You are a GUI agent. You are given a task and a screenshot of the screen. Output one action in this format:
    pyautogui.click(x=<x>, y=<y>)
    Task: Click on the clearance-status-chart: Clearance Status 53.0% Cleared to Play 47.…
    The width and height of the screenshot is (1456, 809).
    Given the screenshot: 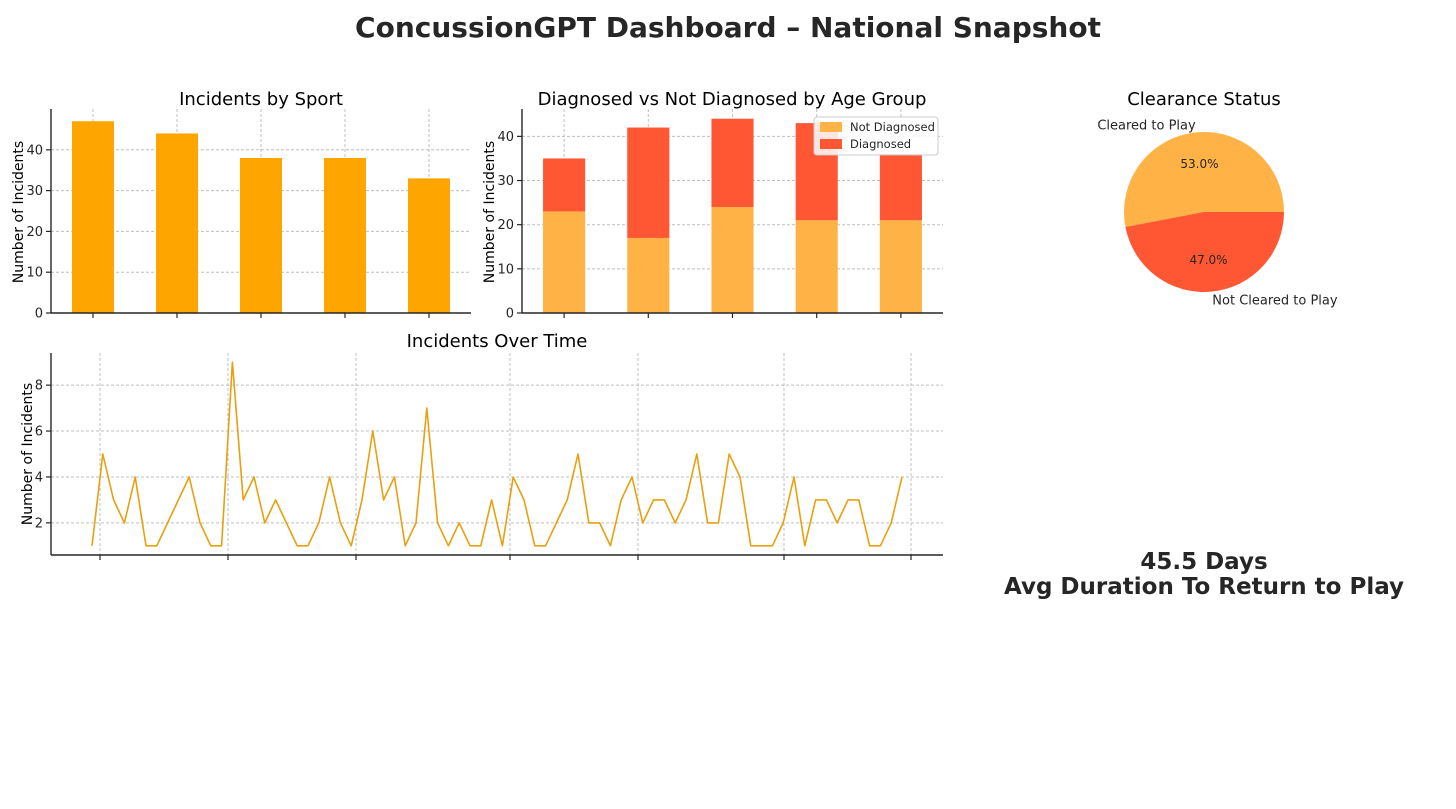 What is the action you would take?
    pyautogui.click(x=1217, y=199)
    